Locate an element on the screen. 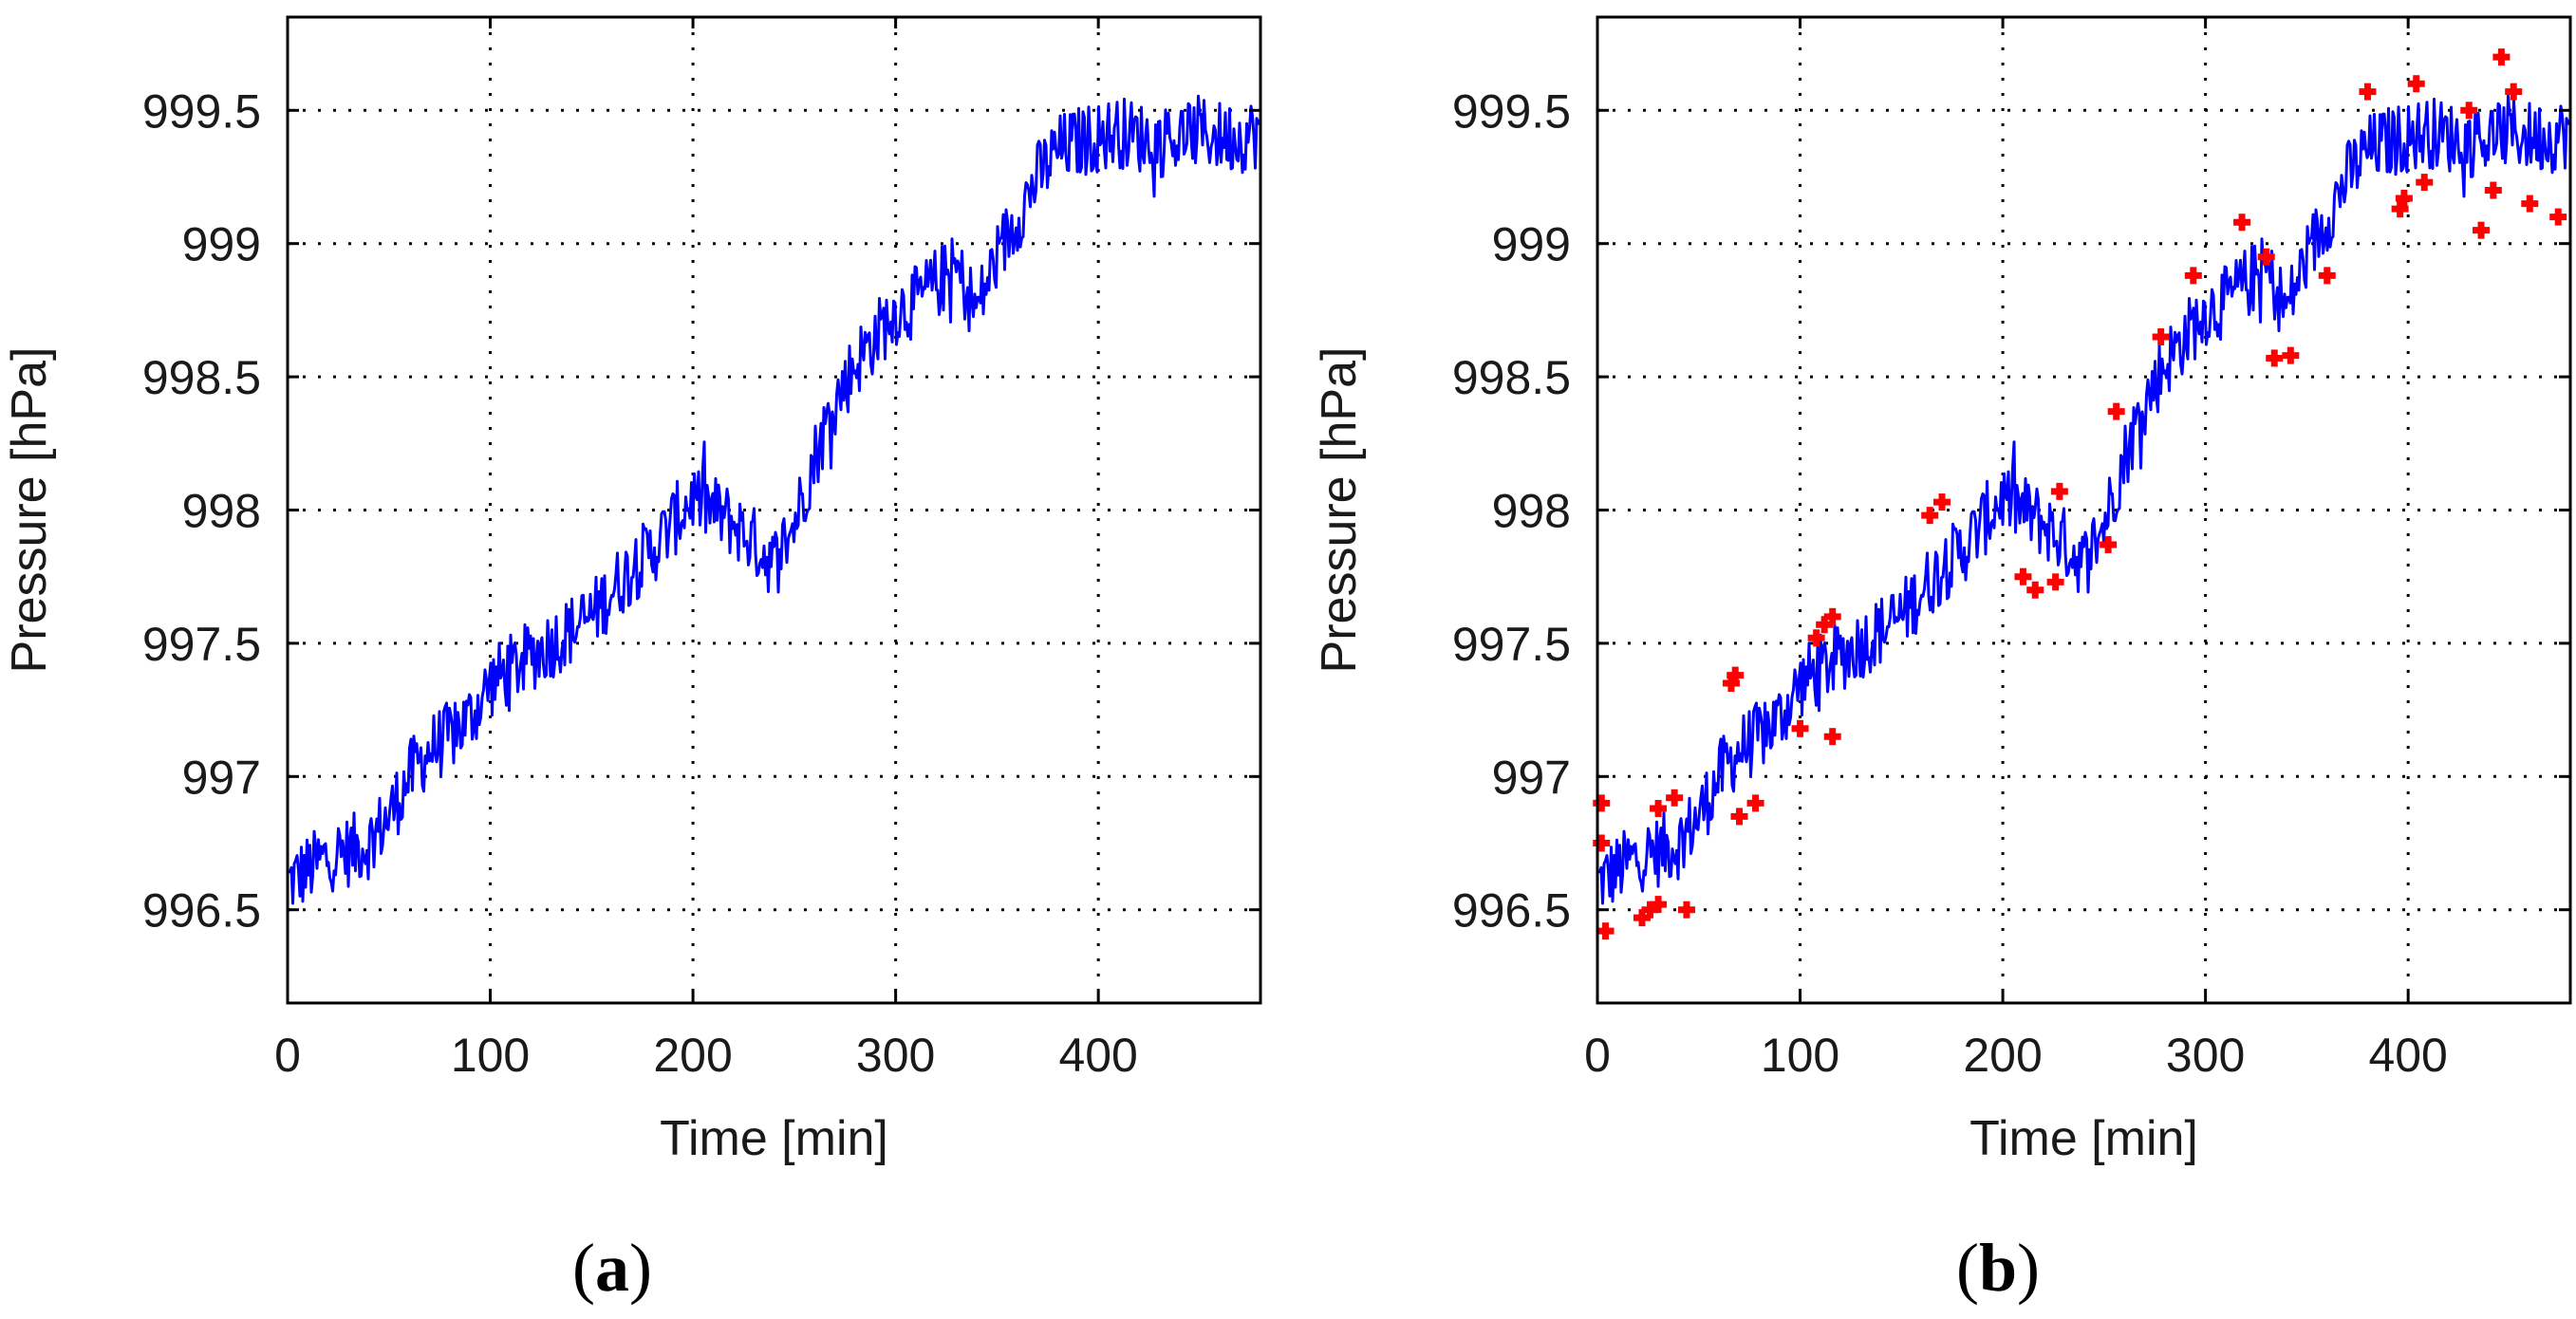  panel-label-letter: b is located at coordinates (1998, 1268).